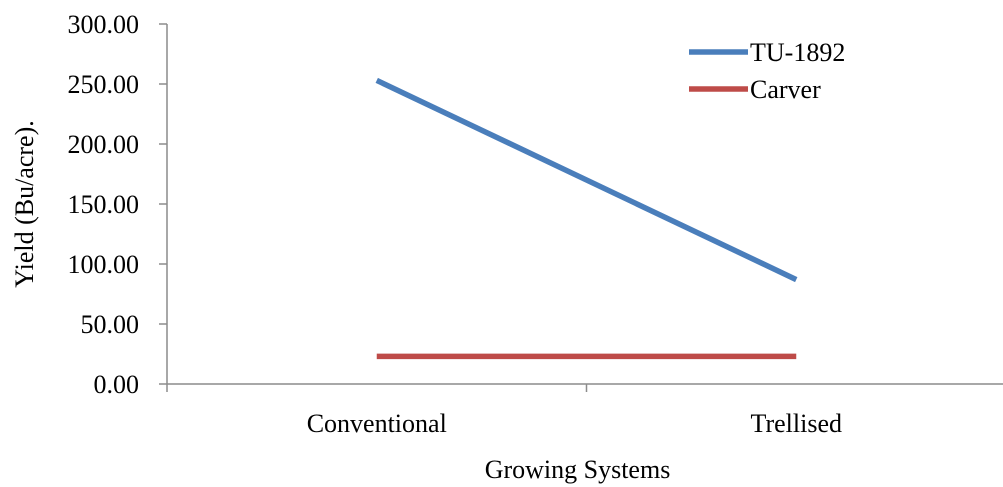 The height and width of the screenshot is (487, 1003). What do you see at coordinates (110, 324) in the screenshot?
I see `y-tick-label: 50.00` at bounding box center [110, 324].